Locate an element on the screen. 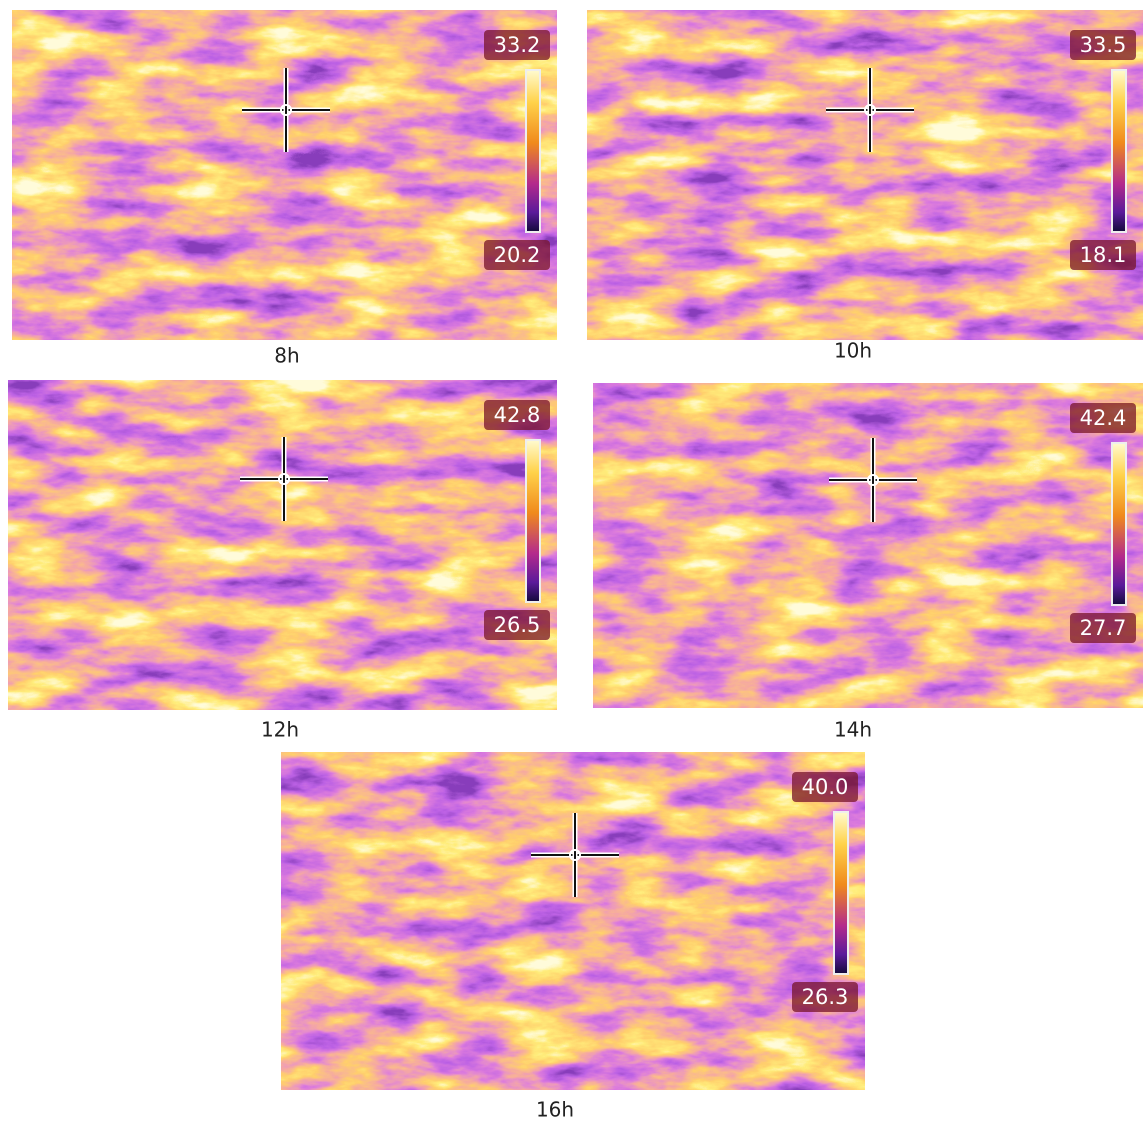 This screenshot has height=1124, width=1143. thermal-panel: 42.8 26.5 is located at coordinates (282, 545).